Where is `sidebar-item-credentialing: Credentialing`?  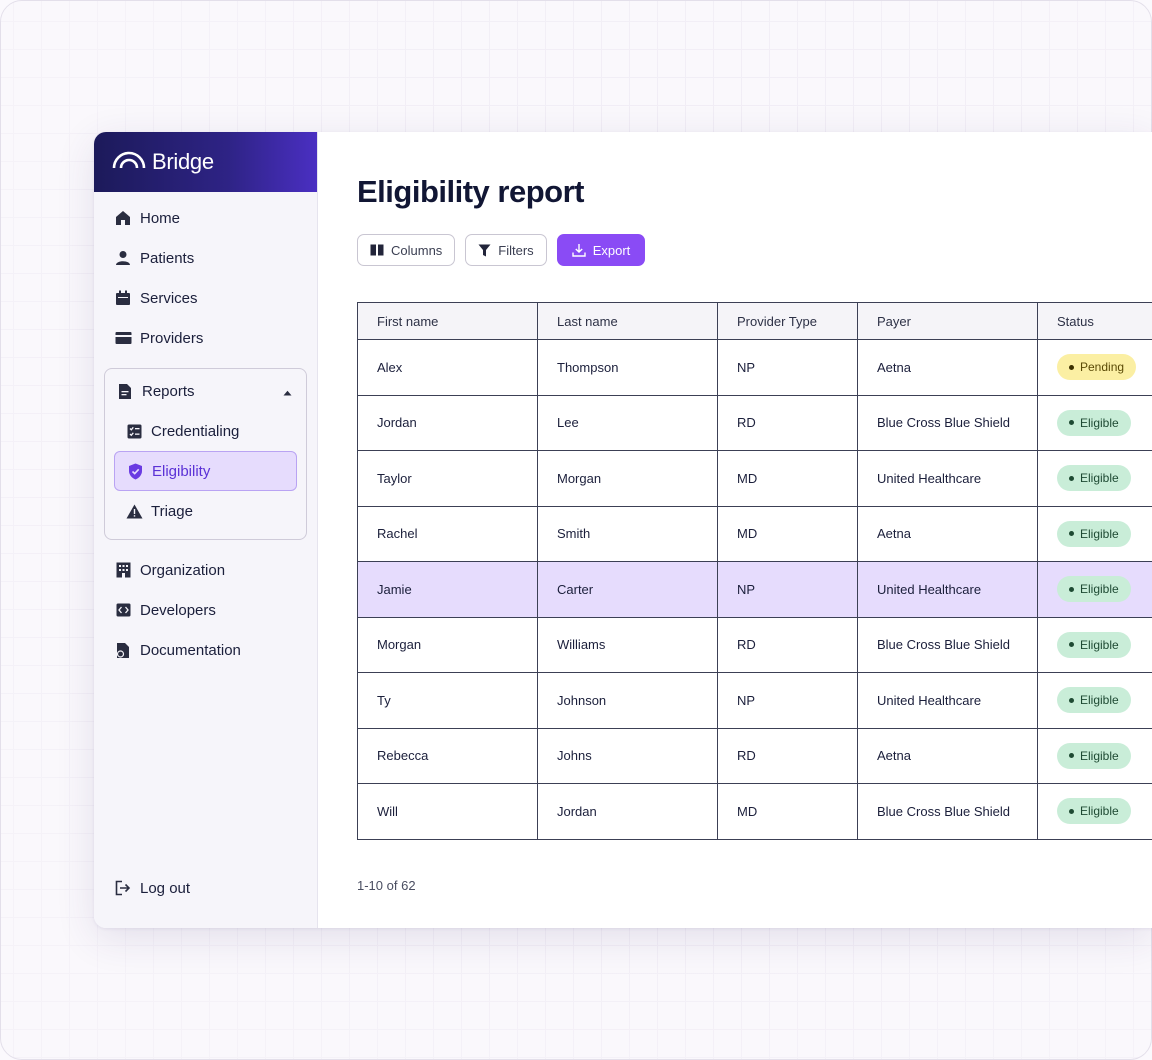 sidebar-item-credentialing: Credentialing is located at coordinates (205, 431).